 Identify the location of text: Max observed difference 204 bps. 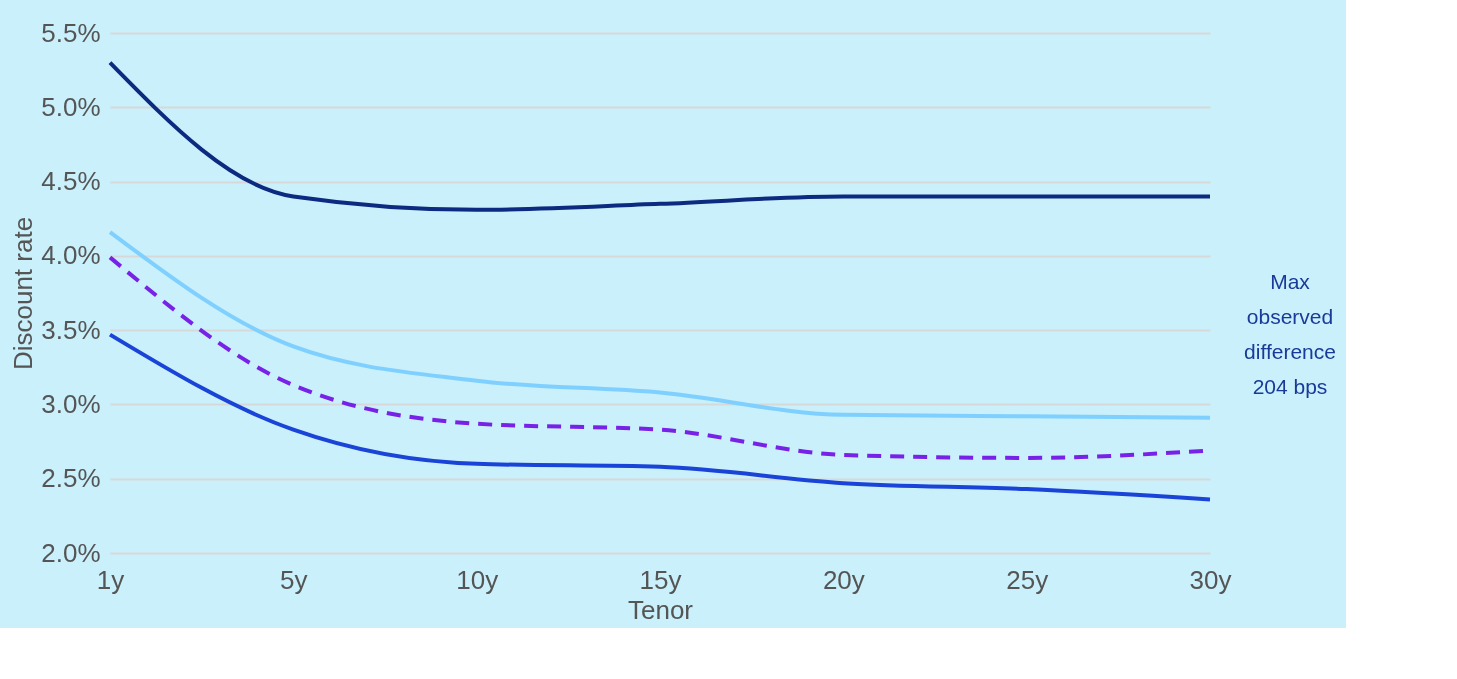
(1290, 334).